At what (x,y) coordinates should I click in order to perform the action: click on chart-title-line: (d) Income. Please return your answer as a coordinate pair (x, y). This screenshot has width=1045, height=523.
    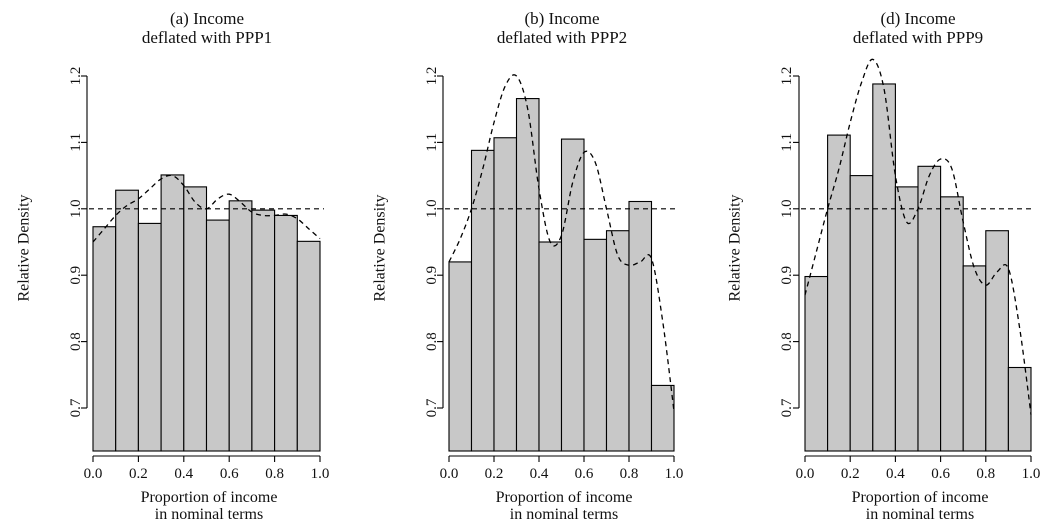
    Looking at the image, I should click on (917, 18).